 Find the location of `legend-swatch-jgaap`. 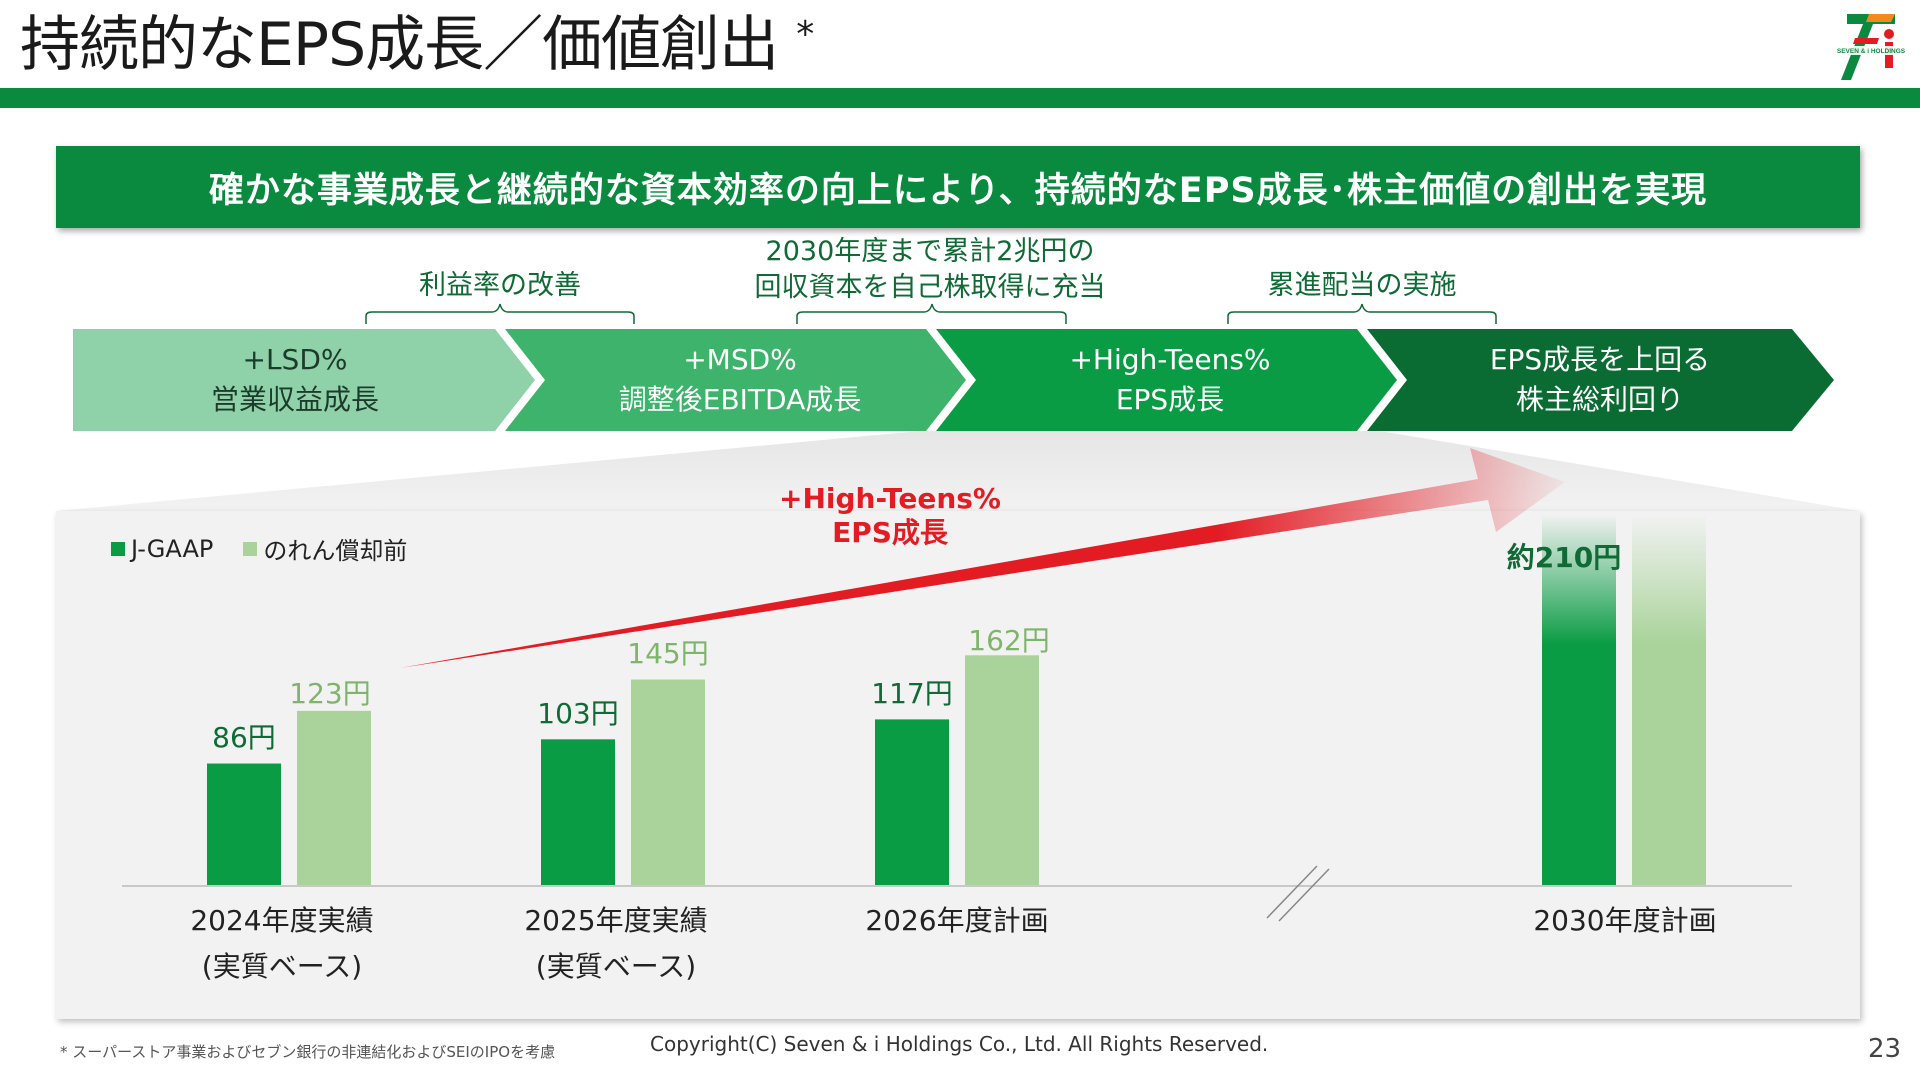

legend-swatch-jgaap is located at coordinates (118, 548).